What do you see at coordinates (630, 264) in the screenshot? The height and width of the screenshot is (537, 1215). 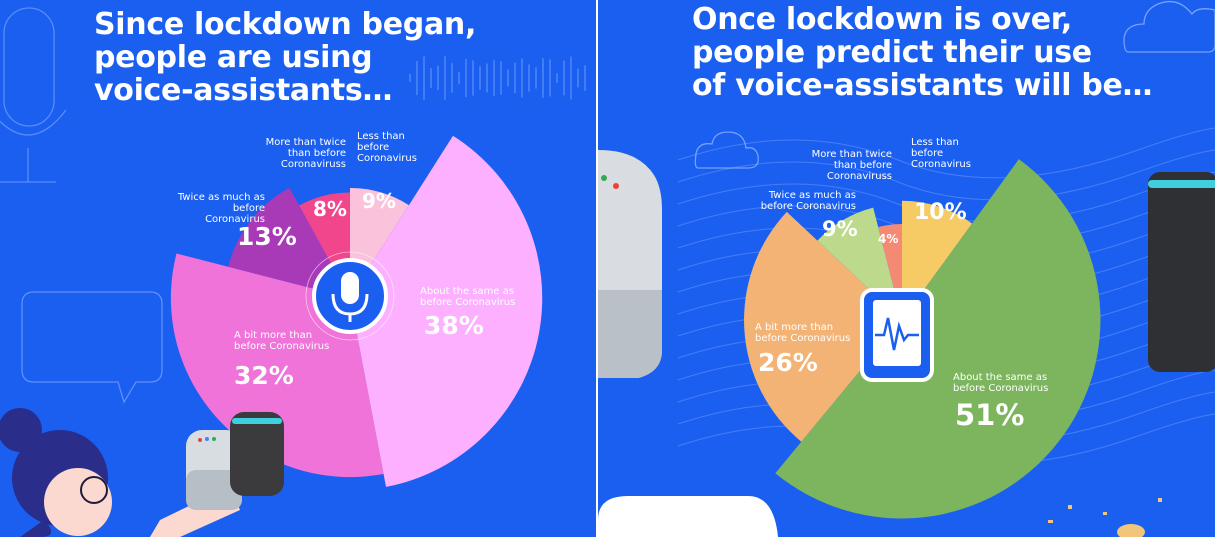 I see `google-home-speaker-icon` at bounding box center [630, 264].